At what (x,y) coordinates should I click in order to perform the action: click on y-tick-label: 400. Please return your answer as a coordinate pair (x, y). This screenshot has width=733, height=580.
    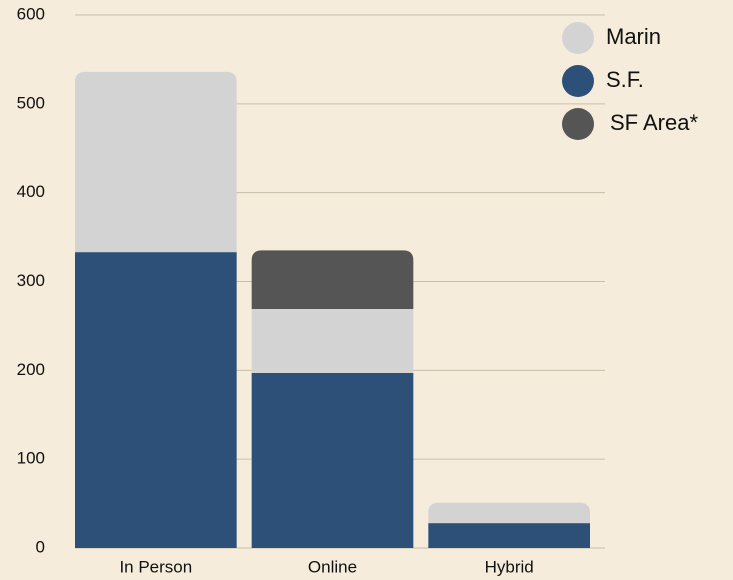
    Looking at the image, I should click on (31, 191).